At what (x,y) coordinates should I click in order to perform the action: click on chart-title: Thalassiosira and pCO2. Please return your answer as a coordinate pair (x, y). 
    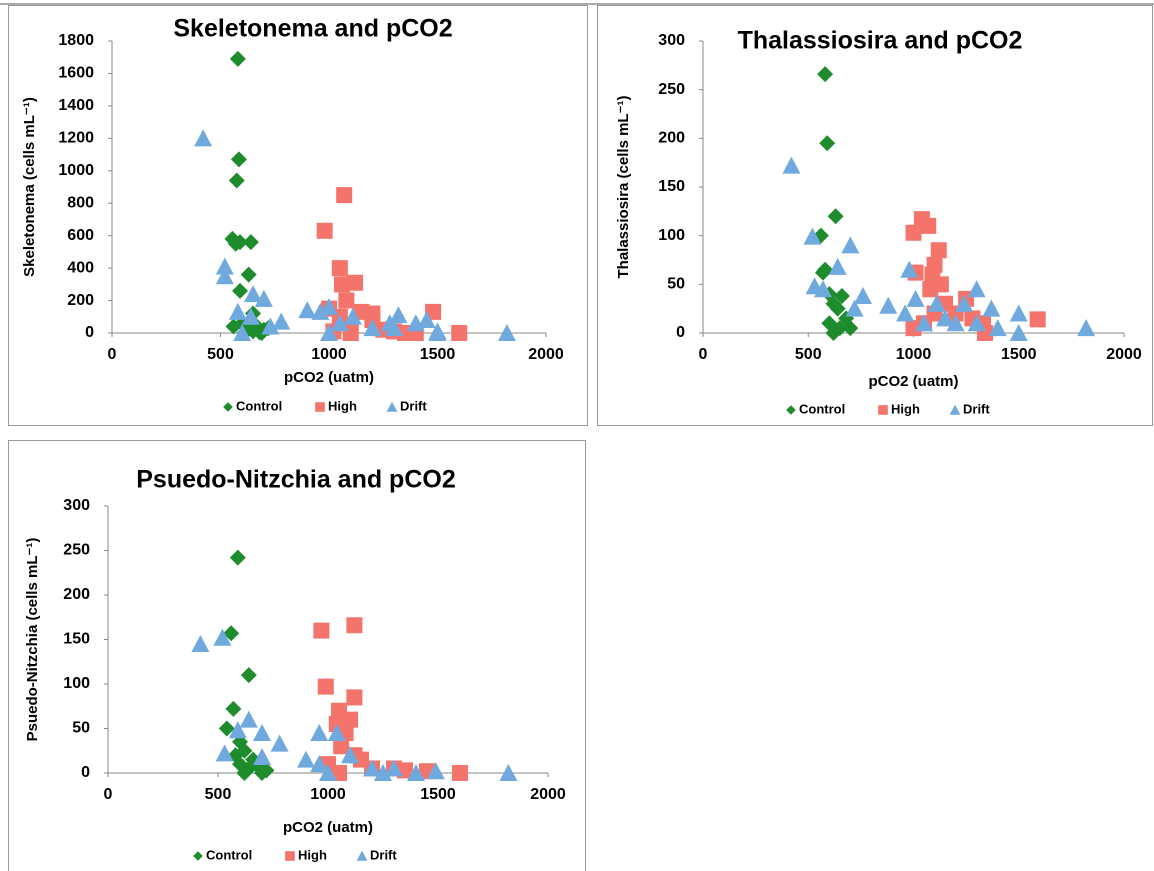
    Looking at the image, I should click on (880, 41).